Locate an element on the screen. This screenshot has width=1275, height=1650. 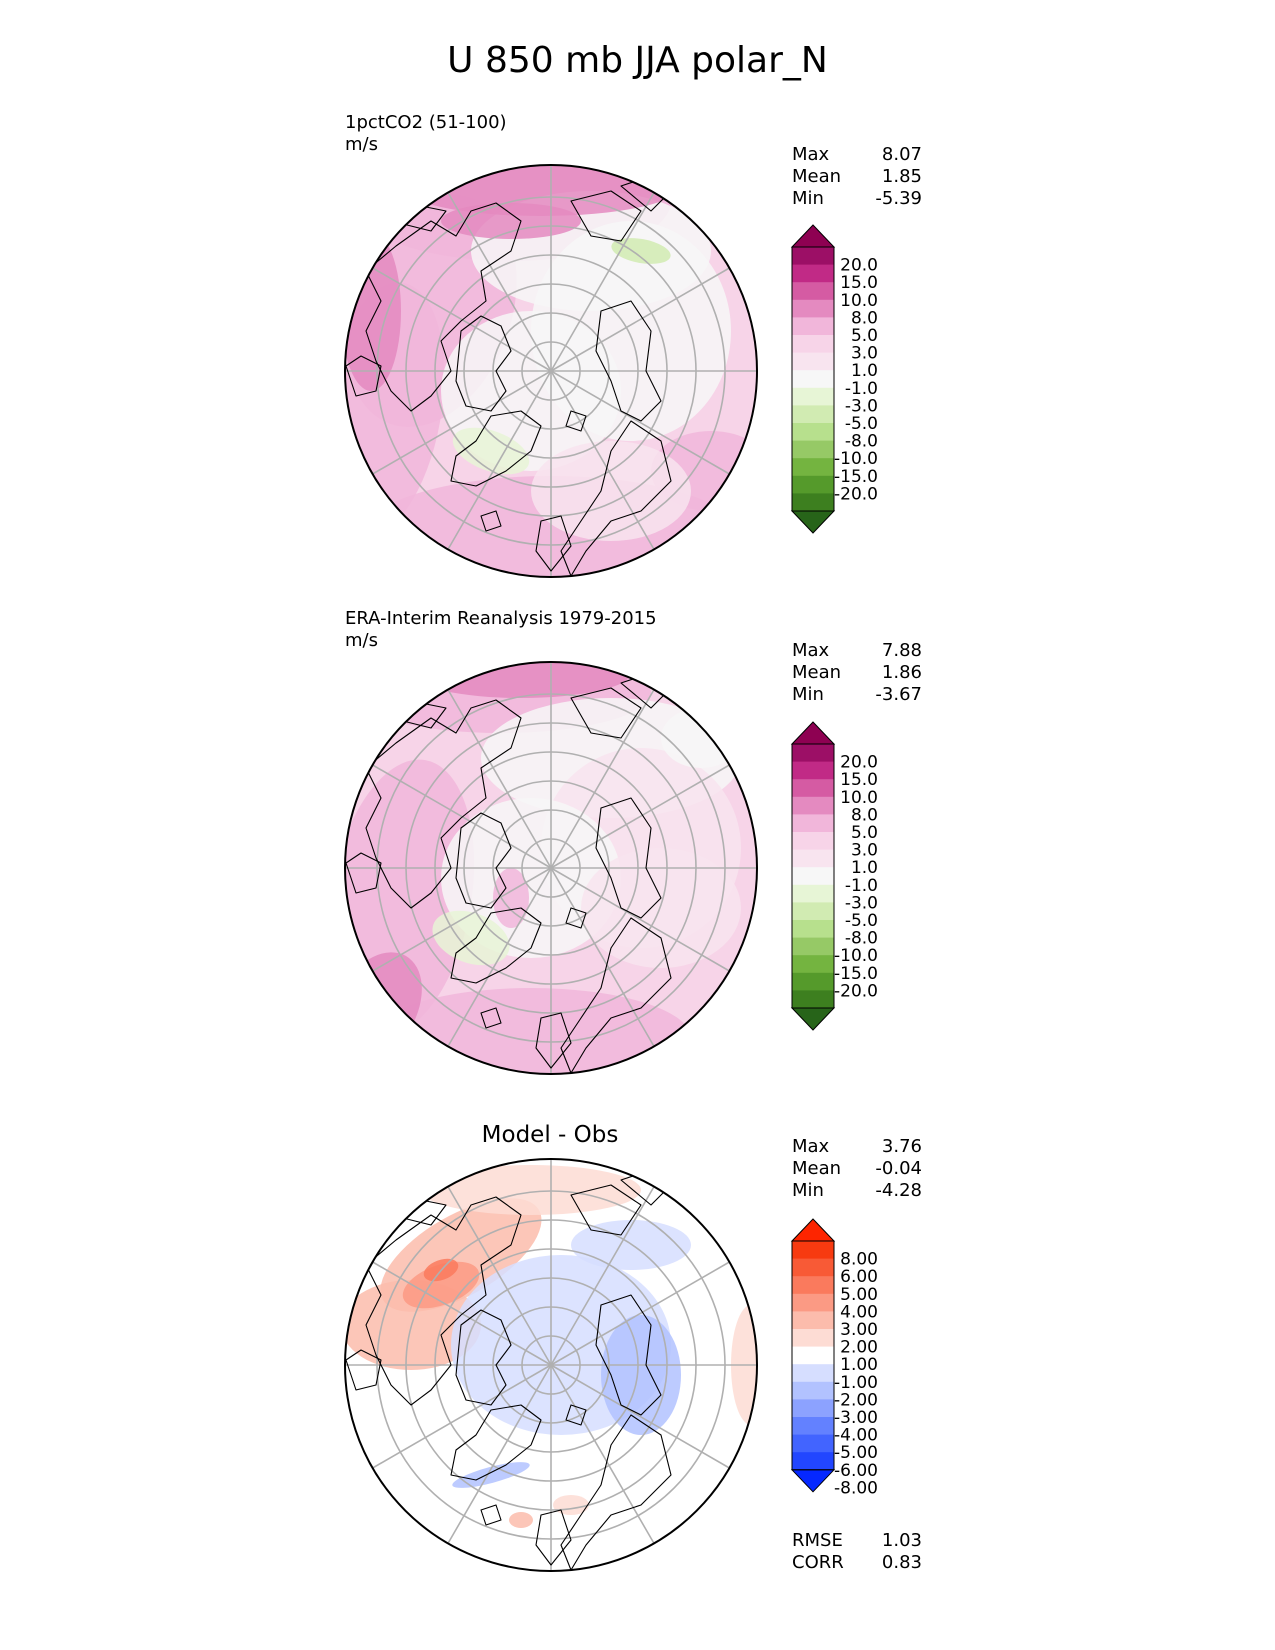
panel3-stat-label: Mean is located at coordinates (817, 1168).